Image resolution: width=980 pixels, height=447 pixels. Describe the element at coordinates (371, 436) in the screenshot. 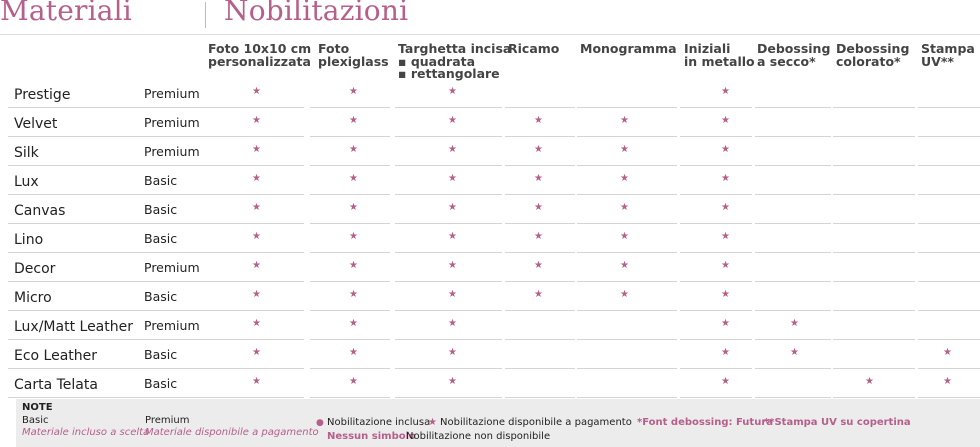

I see `legend-none-label: Nessun simbolo` at that location.